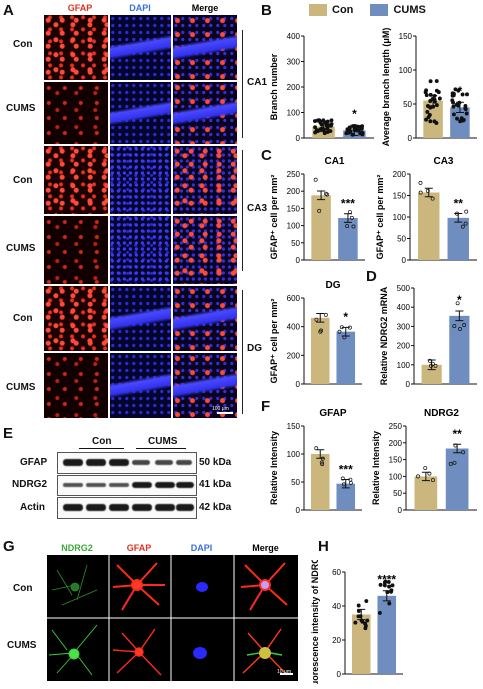  I want to click on chart-ca3: CA3 GFAP⁺ cell per mm² 0 50 100 150 200 **, so click(428, 211).